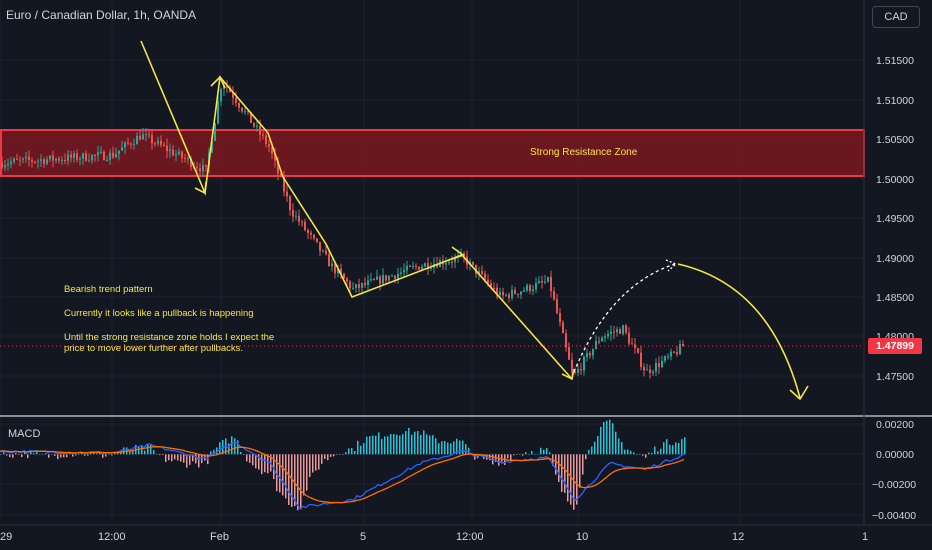 This screenshot has width=932, height=550. I want to click on macd-indicator-label: MACD, so click(24, 434).